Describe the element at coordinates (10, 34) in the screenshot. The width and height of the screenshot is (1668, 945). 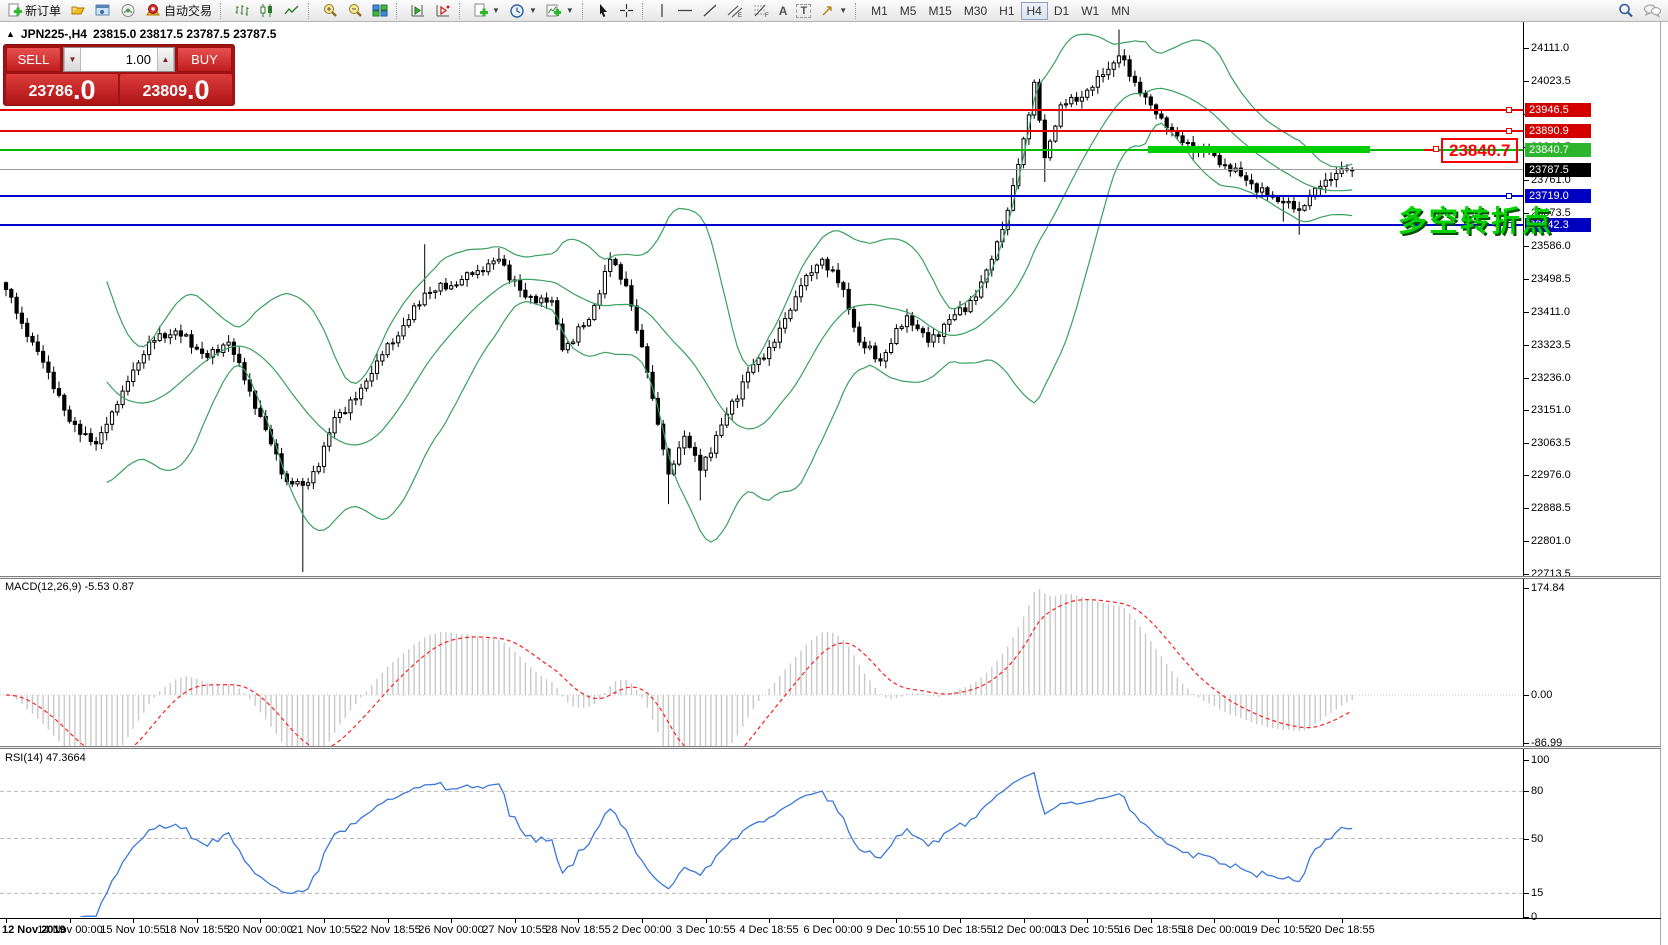
I see `collapse-arrow-icon: ▲` at that location.